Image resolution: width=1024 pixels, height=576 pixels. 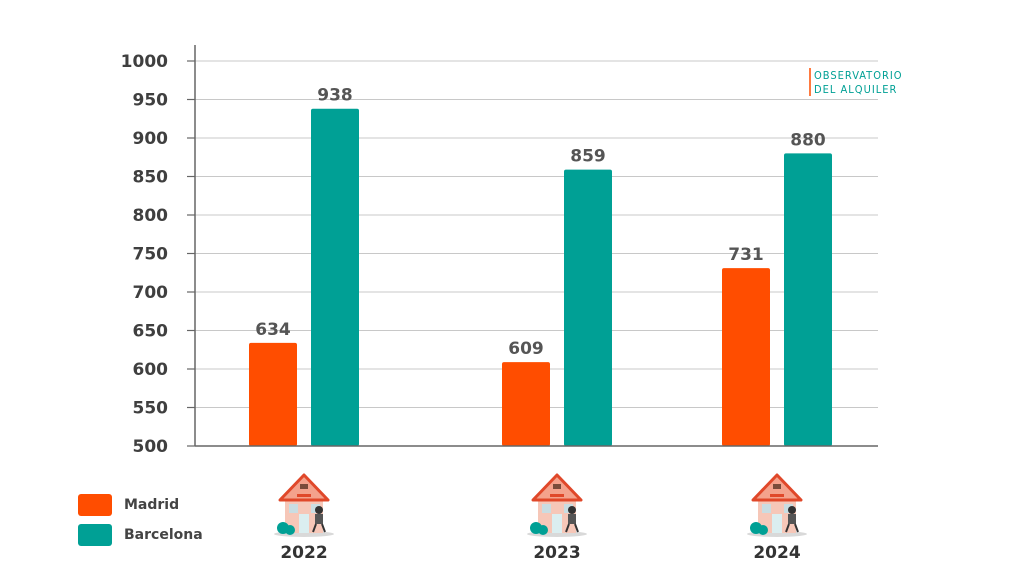 What do you see at coordinates (588, 157) in the screenshot?
I see `data-label: 859` at bounding box center [588, 157].